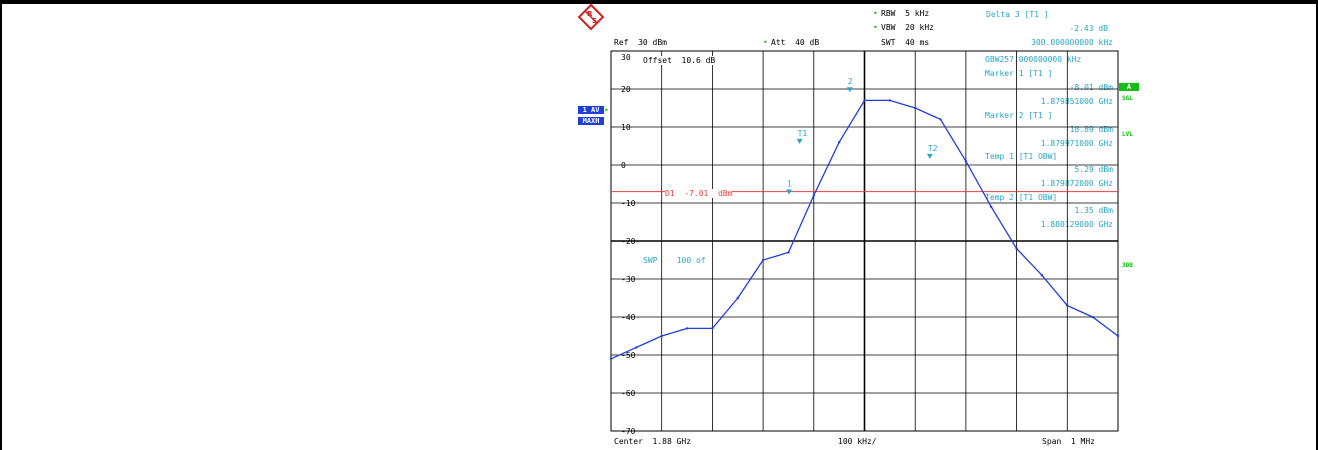 The width and height of the screenshot is (1318, 450). Describe the element at coordinates (626, 89) in the screenshot. I see `y-tick-label: 20` at that location.